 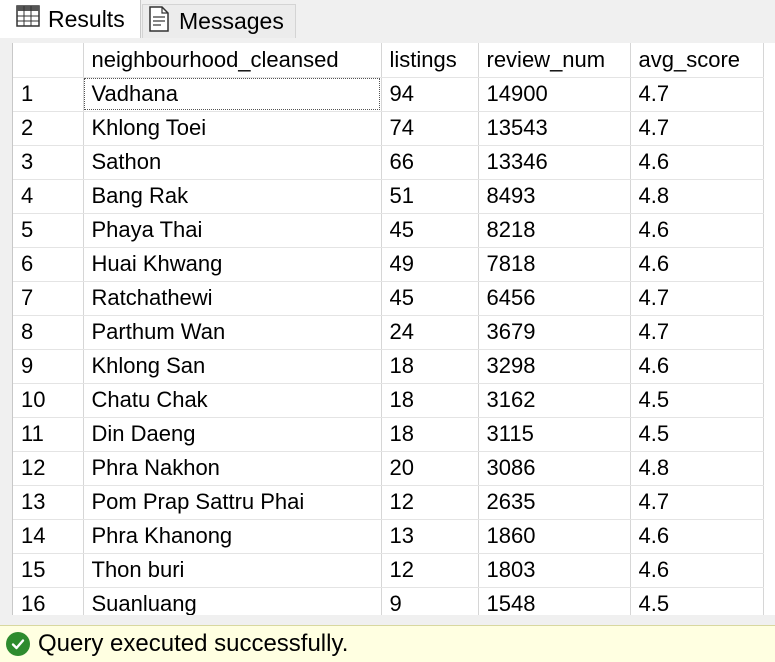 What do you see at coordinates (232, 502) in the screenshot?
I see `table-cell: Pom Prap Sattru Phai` at bounding box center [232, 502].